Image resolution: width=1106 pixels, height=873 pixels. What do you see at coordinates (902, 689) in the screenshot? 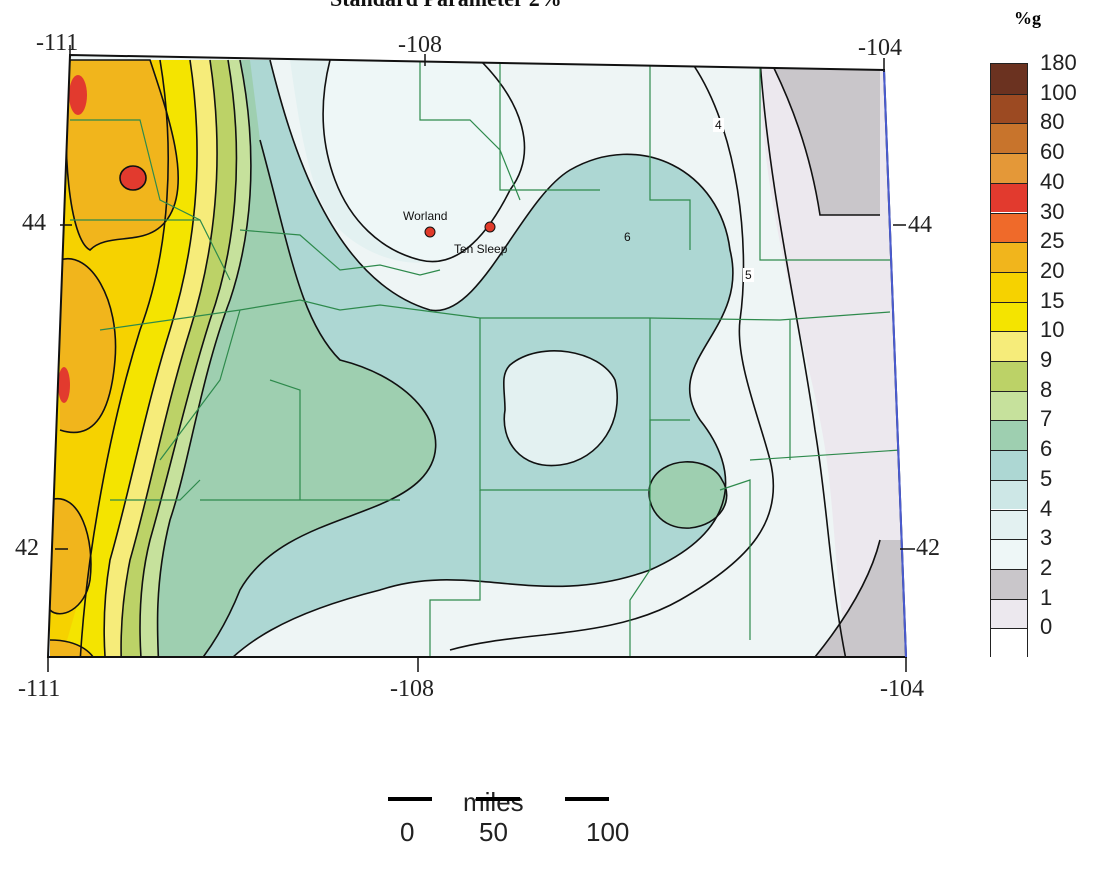
I see `axis-label-bottom-104: -104` at bounding box center [902, 689].